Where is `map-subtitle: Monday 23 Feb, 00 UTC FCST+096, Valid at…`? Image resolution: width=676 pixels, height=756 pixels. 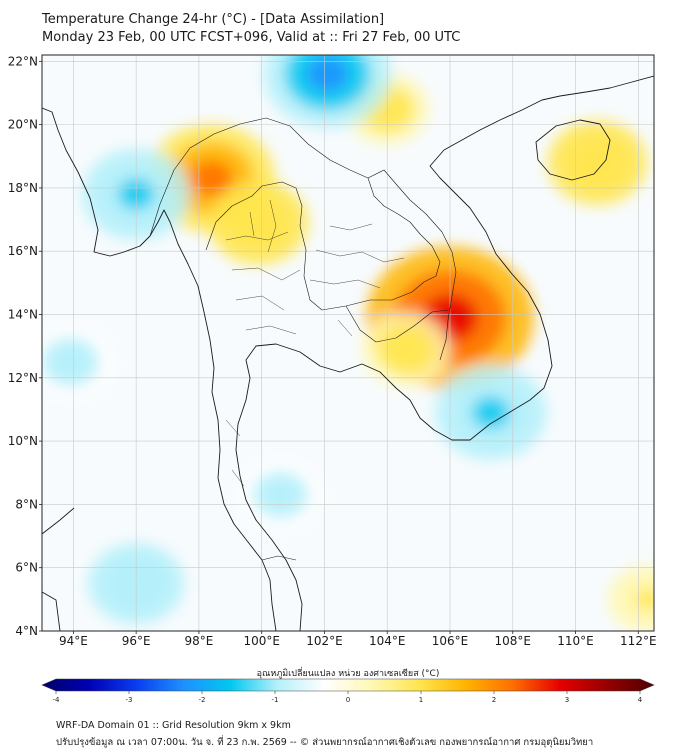
map-subtitle: Monday 23 Feb, 00 UTC FCST+096, Valid at… is located at coordinates (251, 37).